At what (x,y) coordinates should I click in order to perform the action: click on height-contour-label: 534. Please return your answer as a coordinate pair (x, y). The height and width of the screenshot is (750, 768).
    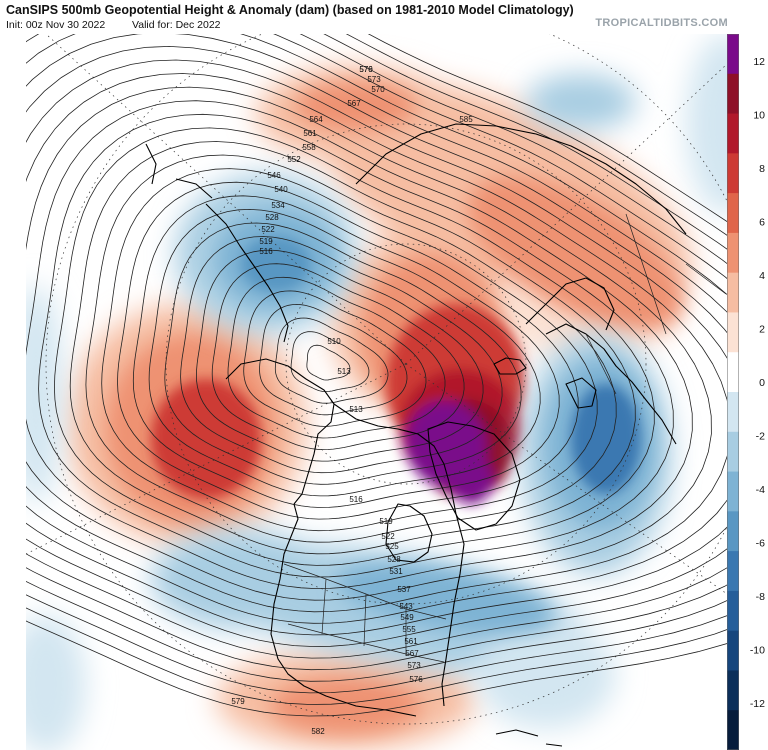
    Looking at the image, I should click on (278, 205).